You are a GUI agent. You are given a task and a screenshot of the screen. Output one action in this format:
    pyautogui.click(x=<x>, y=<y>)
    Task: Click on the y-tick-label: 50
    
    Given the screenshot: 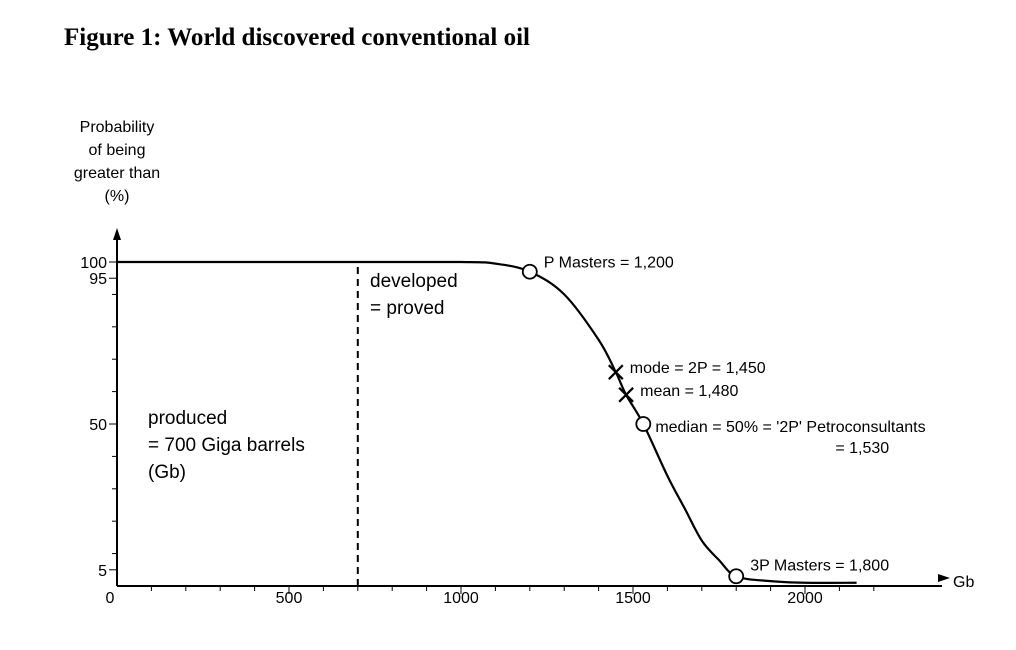 What is the action you would take?
    pyautogui.click(x=98, y=425)
    